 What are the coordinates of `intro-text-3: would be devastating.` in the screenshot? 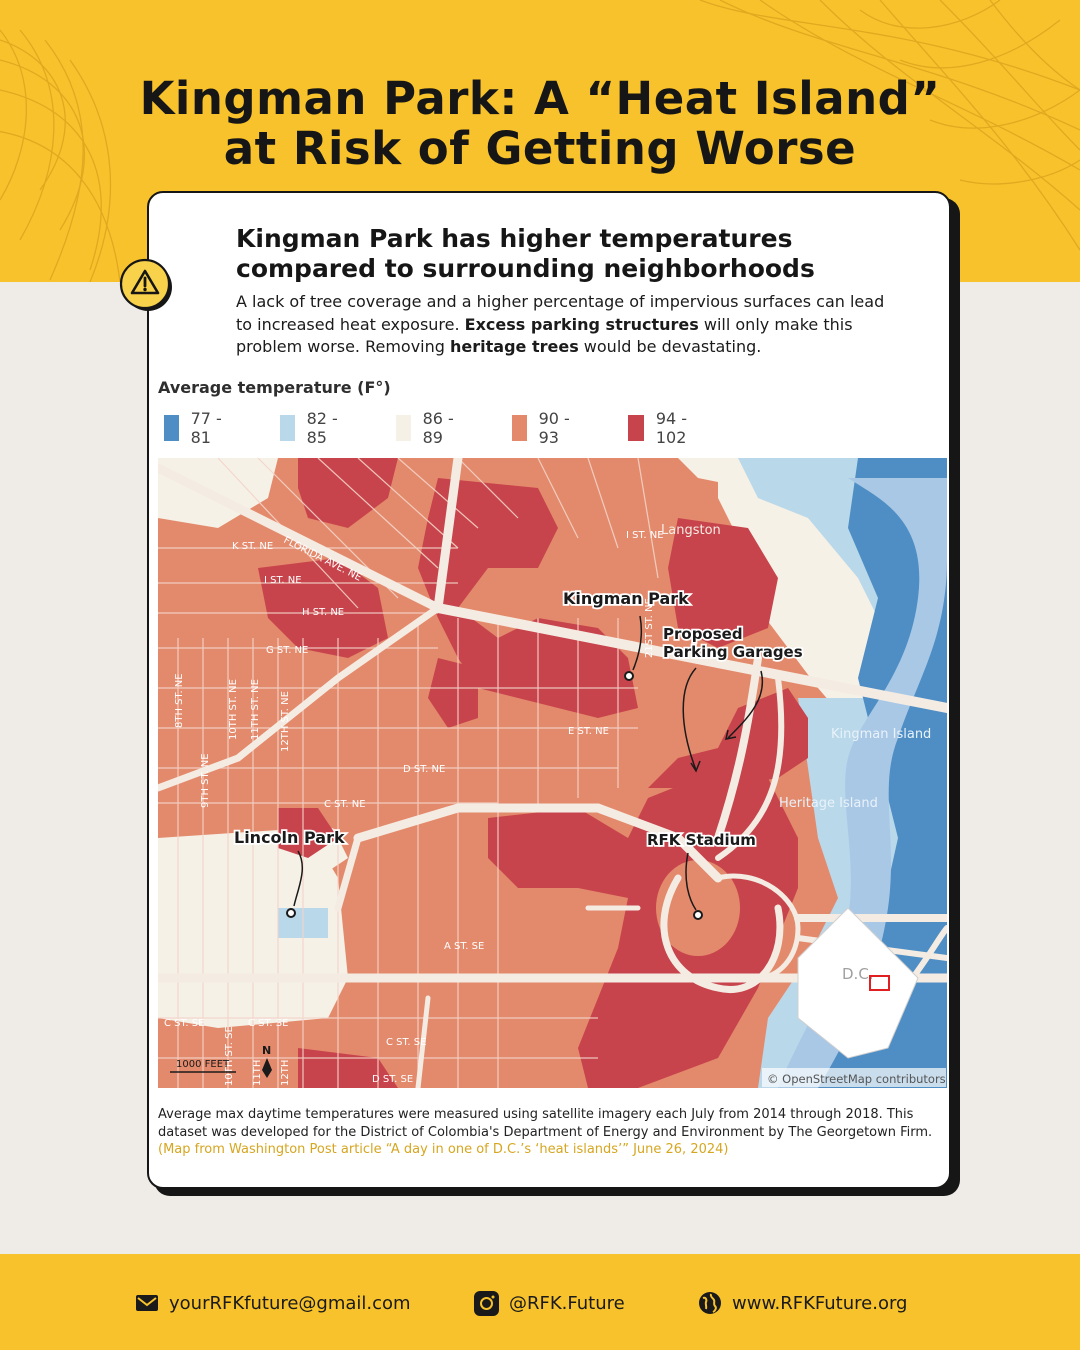 It's located at (670, 346).